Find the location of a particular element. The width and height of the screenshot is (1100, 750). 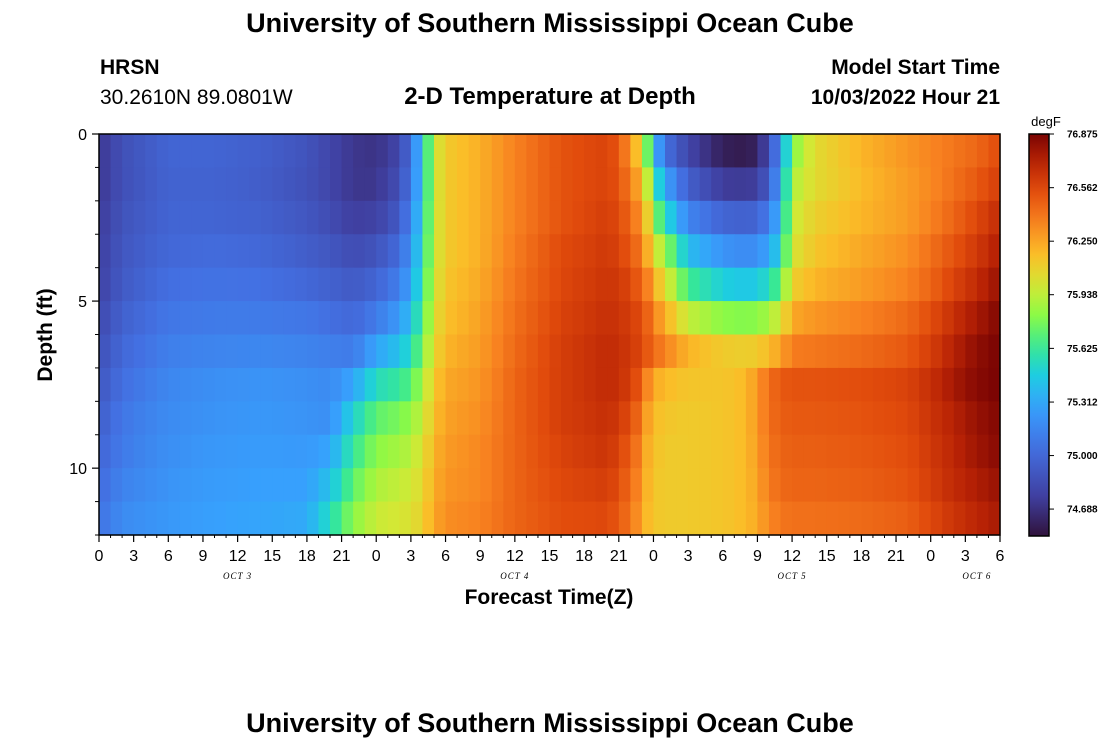

x-tick-label: 9 is located at coordinates (203, 556).